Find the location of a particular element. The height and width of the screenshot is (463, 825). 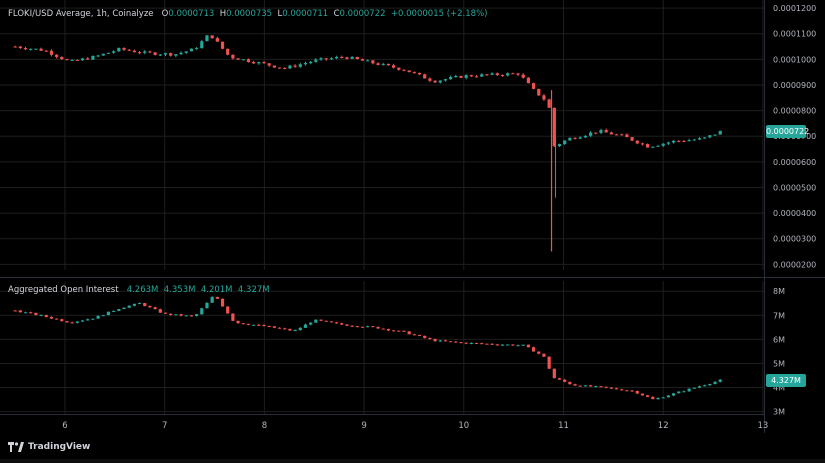

oi-y-tick-label: 8M is located at coordinates (779, 291).